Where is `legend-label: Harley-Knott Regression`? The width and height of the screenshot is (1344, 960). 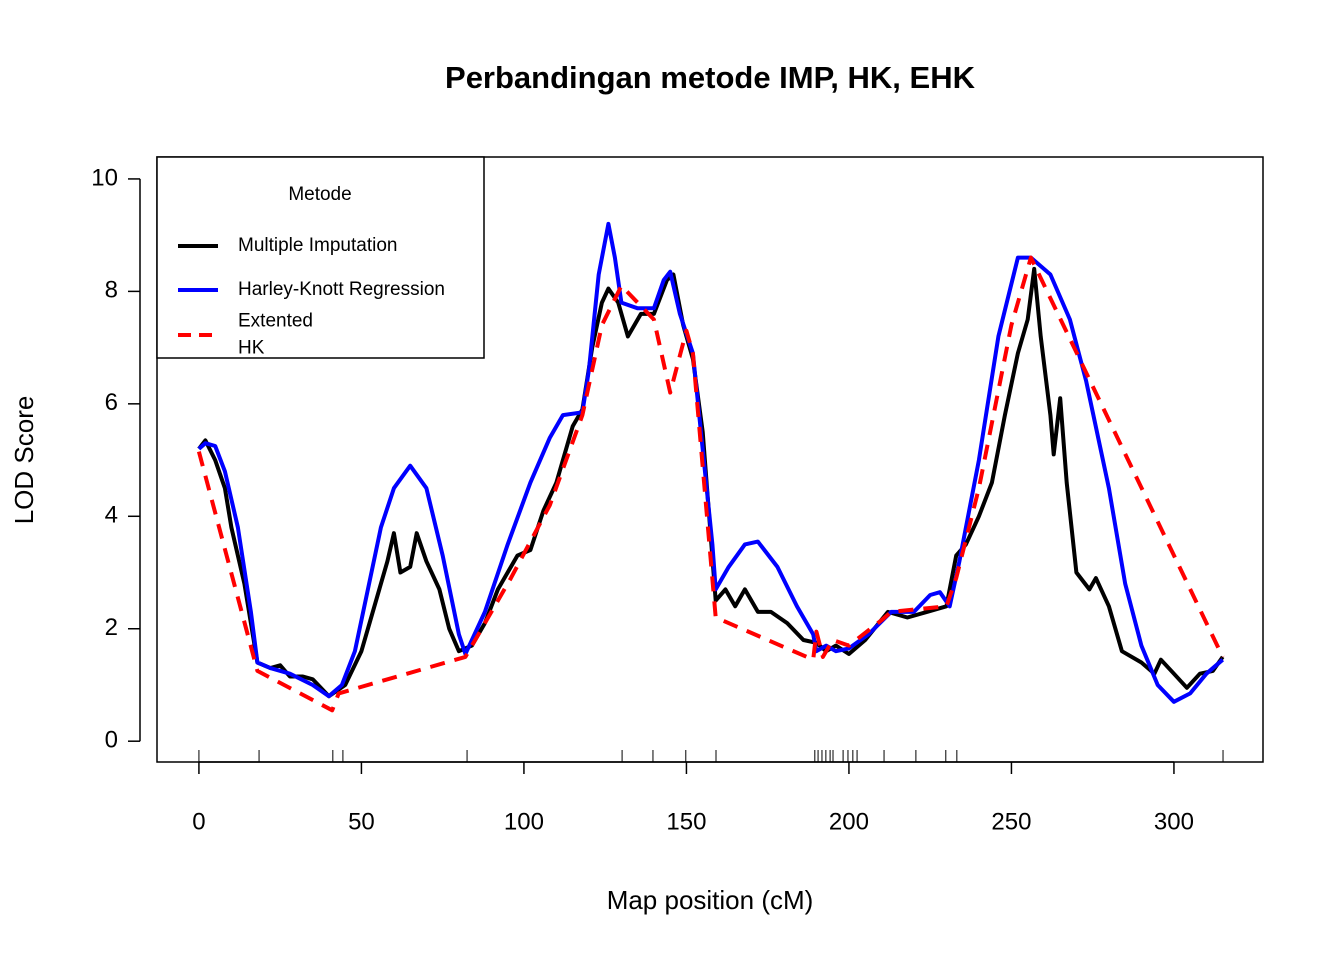 legend-label: Harley-Knott Regression is located at coordinates (341, 289).